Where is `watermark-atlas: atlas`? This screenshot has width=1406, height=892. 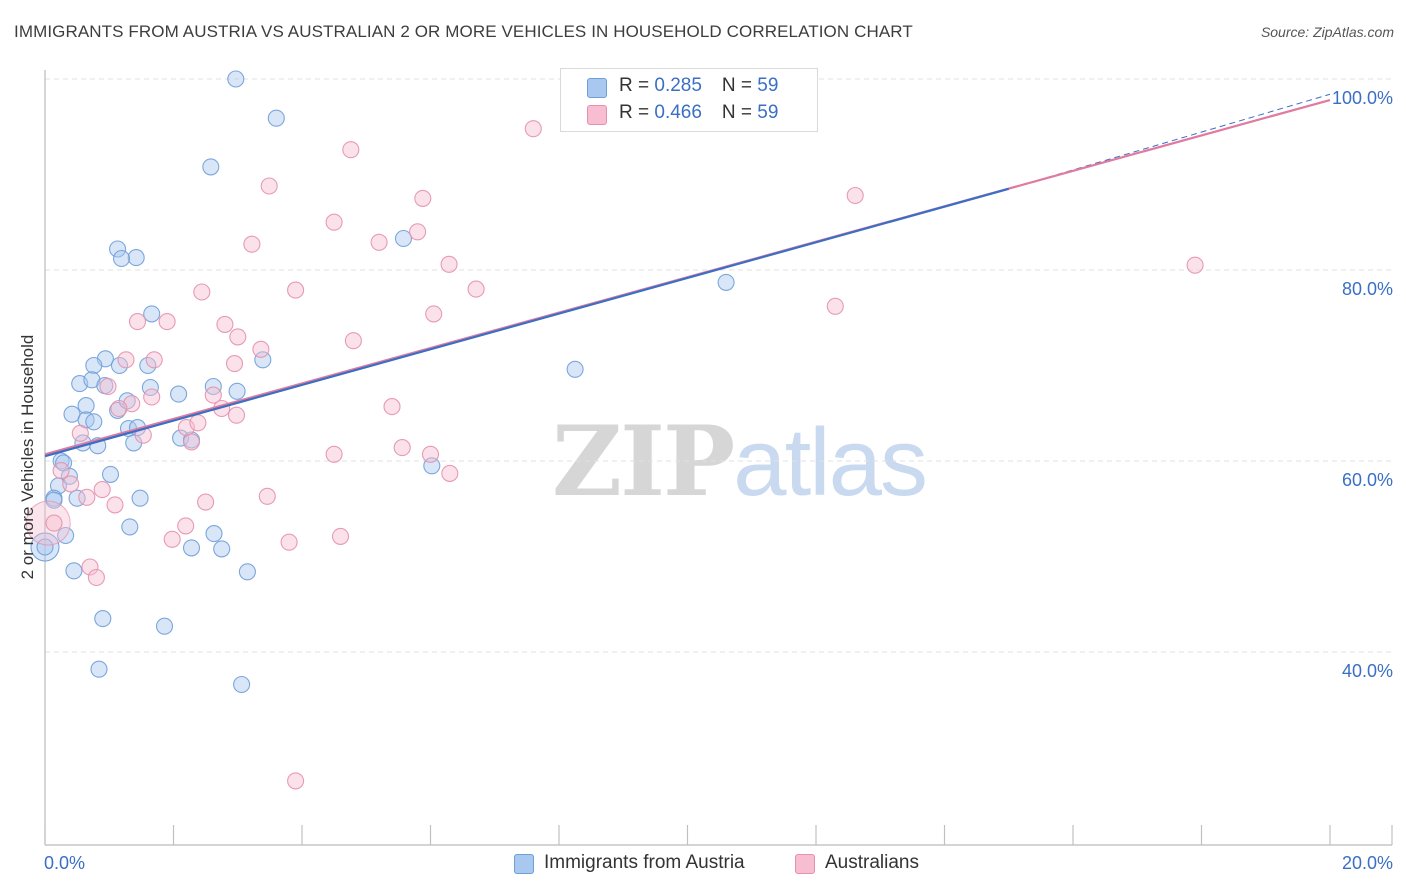
watermark-atlas: atlas is located at coordinates (830, 462).